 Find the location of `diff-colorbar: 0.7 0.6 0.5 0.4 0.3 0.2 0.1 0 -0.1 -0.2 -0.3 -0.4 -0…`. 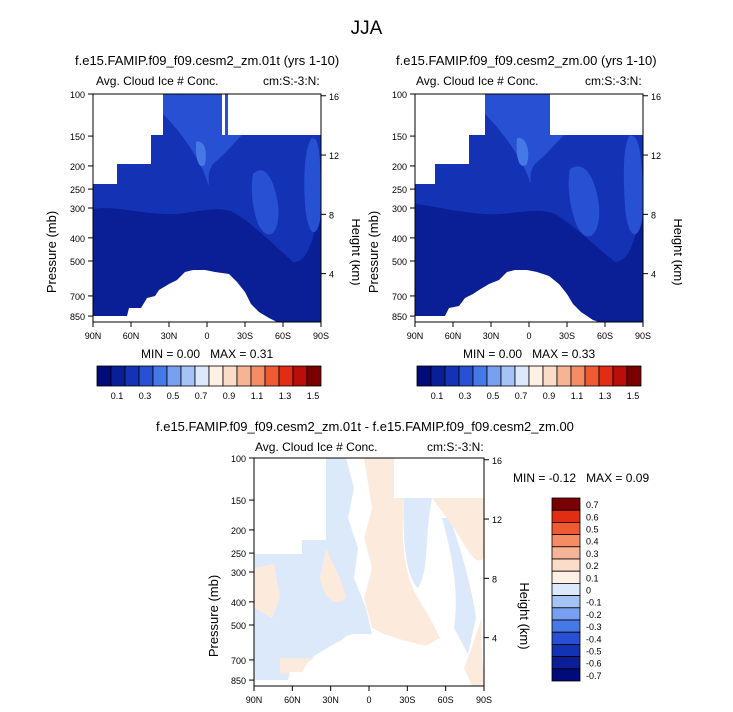

diff-colorbar: 0.7 0.6 0.5 0.4 0.3 0.2 0.1 0 -0.1 -0.2 -0.3 -0.4 -0… is located at coordinates (576, 589).